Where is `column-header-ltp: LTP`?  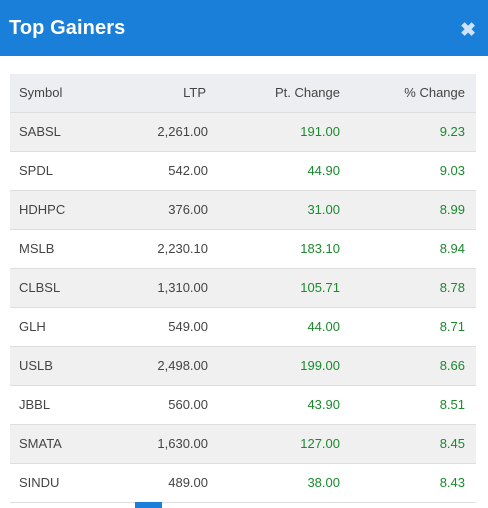 column-header-ltp: LTP is located at coordinates (168, 93).